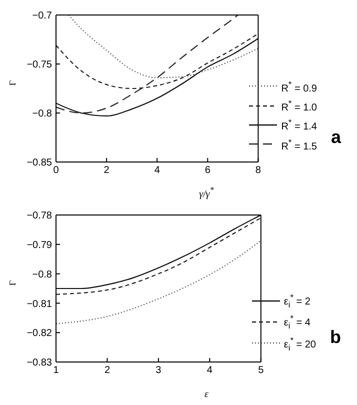  Describe the element at coordinates (39, 363) in the screenshot. I see `y-tick-label: −0.83` at that location.